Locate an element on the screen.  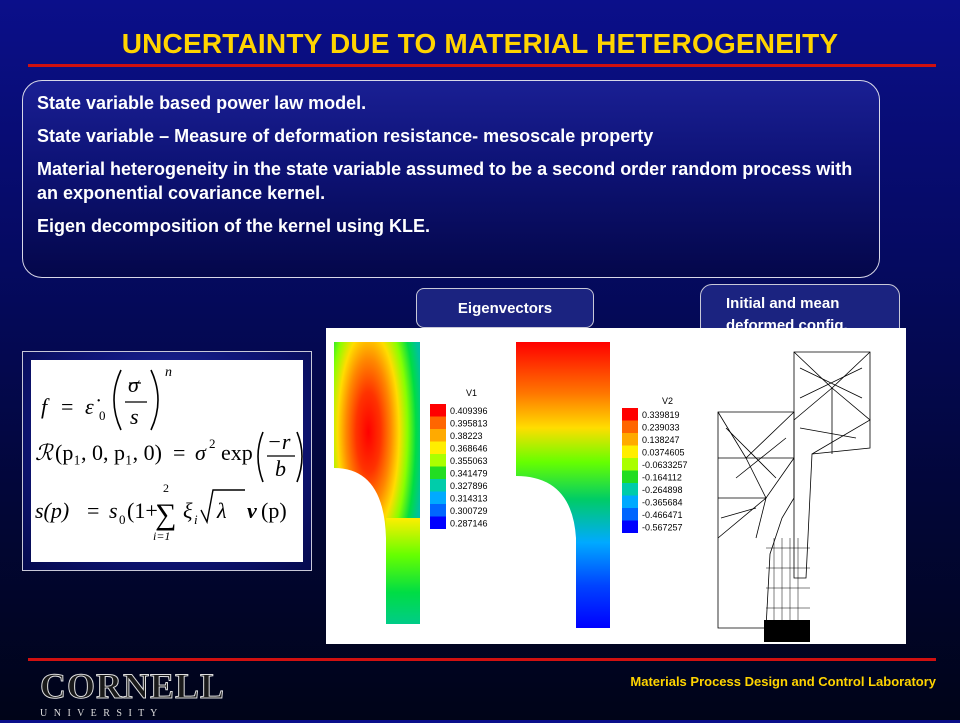
logo-svg: CORNELL U N I V E R S I T Y is located at coordinates (132, 693).